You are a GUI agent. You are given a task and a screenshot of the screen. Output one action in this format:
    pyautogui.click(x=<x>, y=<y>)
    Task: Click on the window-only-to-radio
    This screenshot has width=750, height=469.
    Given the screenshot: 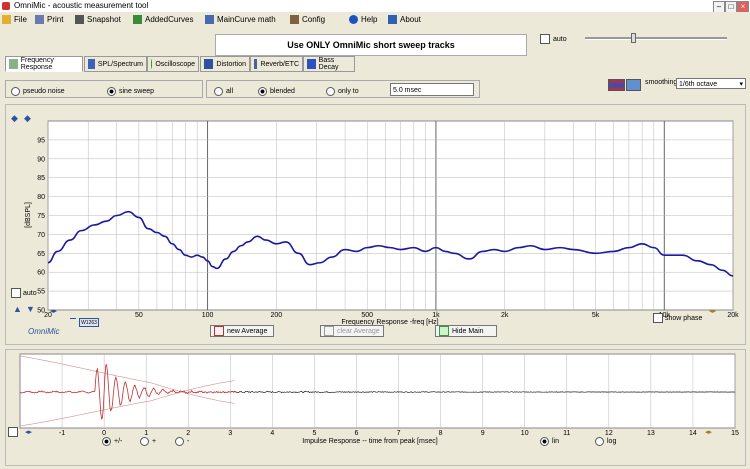 What is the action you would take?
    pyautogui.click(x=330, y=91)
    